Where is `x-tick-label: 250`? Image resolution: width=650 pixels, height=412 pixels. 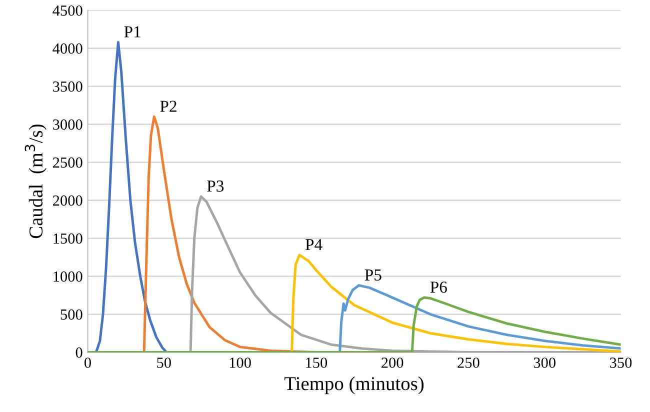 x-tick-label: 250 is located at coordinates (469, 363).